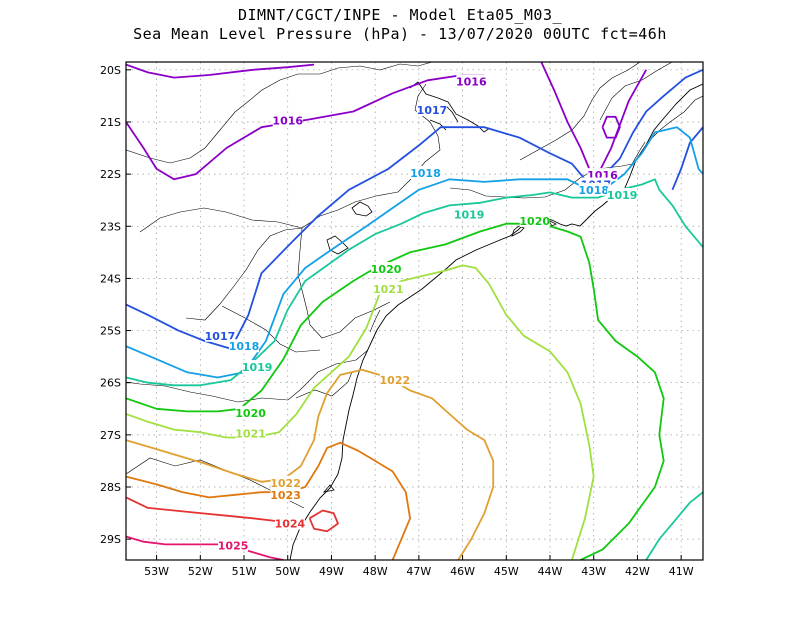 The image size is (800, 618). What do you see at coordinates (244, 571) in the screenshot?
I see `lon-tick-label: 51W` at bounding box center [244, 571].